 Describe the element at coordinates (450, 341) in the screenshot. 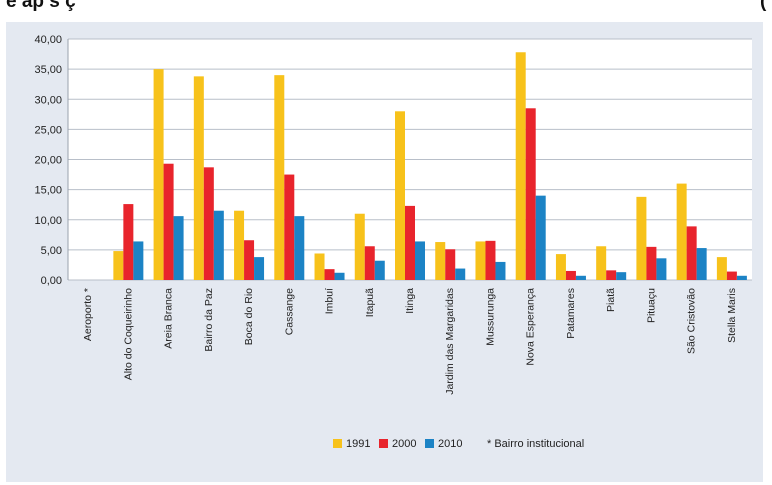

I see `category-label: Jardim das Margaridas` at that location.